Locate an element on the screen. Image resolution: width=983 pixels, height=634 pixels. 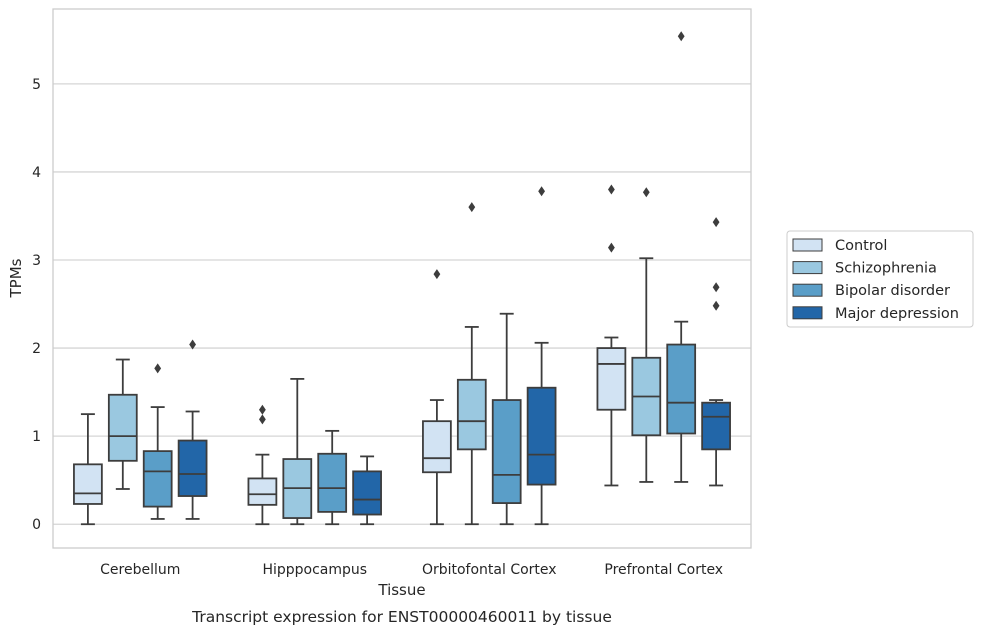
y-tick-label: 1 is located at coordinates (36, 437).